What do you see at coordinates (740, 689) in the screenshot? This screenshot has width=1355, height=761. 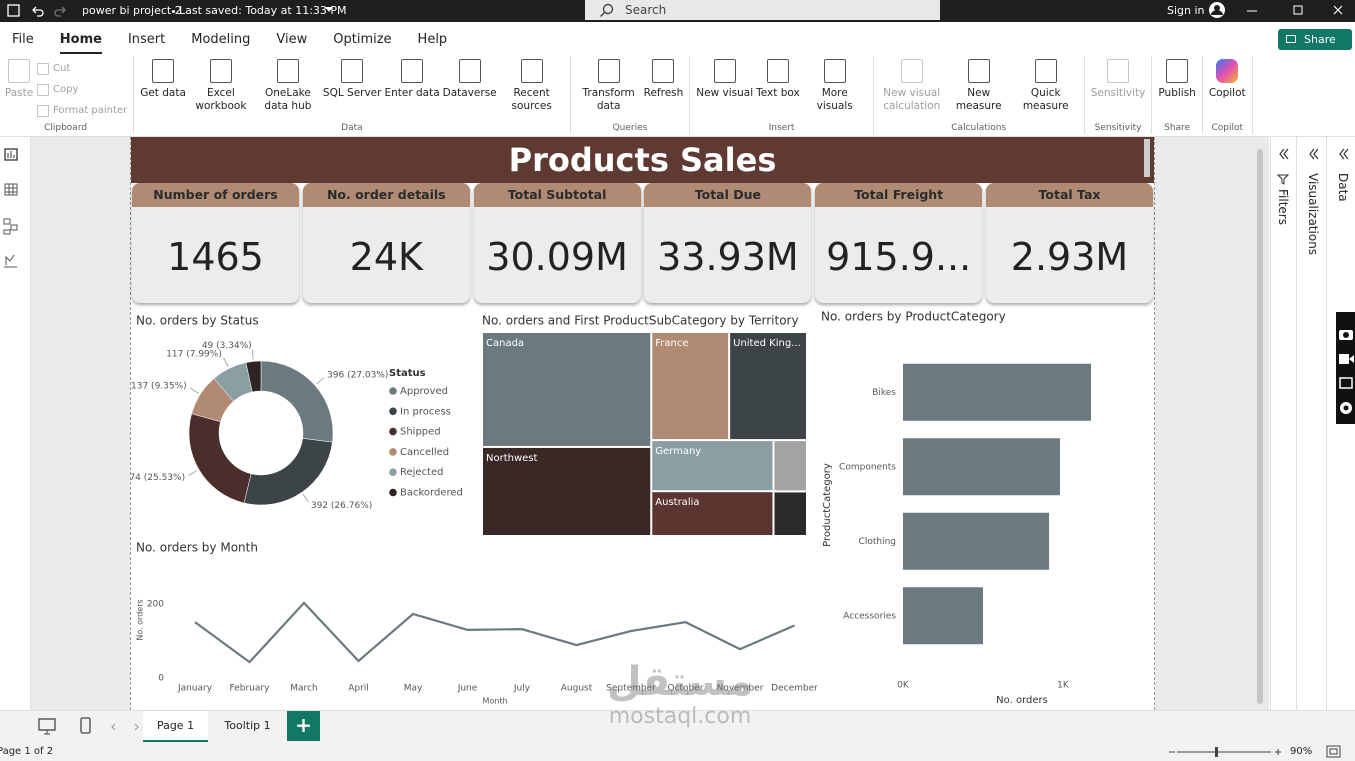 I see `x-tick-label: November` at bounding box center [740, 689].